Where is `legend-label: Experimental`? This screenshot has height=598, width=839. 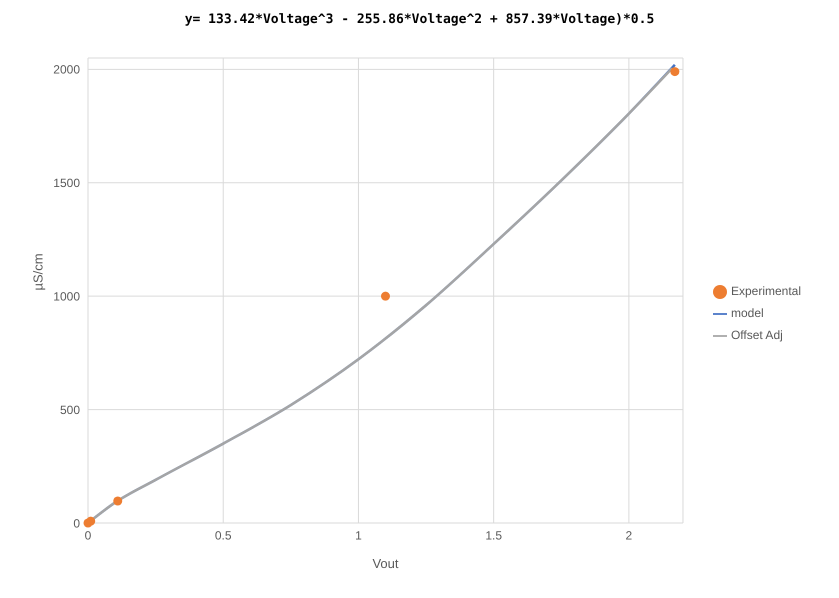
legend-label: Experimental is located at coordinates (765, 291).